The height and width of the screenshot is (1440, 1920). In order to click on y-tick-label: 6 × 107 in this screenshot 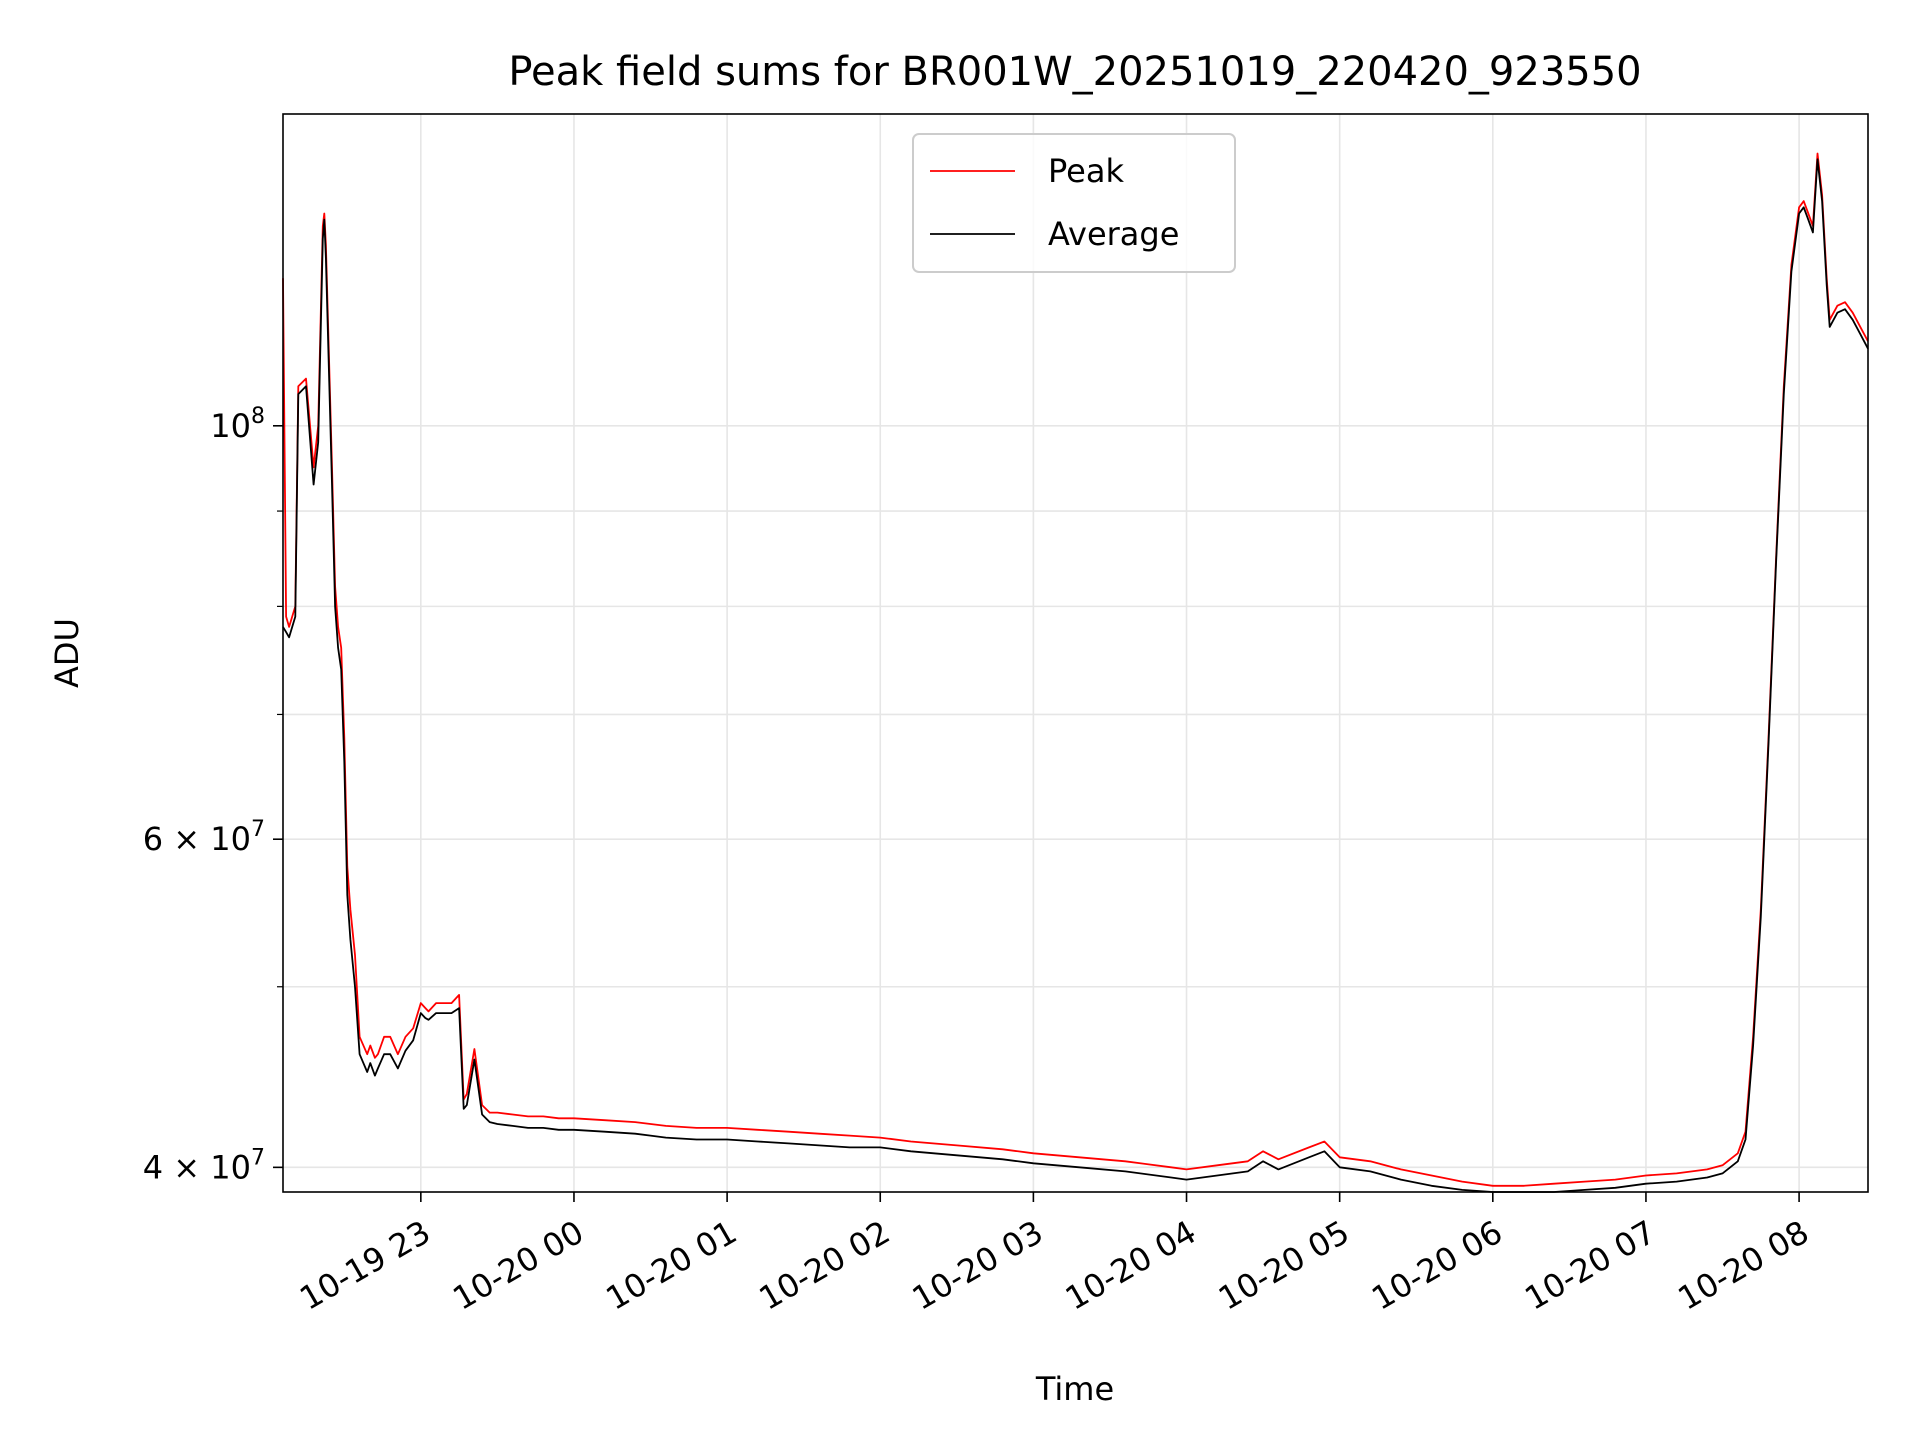, I will do `click(204, 837)`.